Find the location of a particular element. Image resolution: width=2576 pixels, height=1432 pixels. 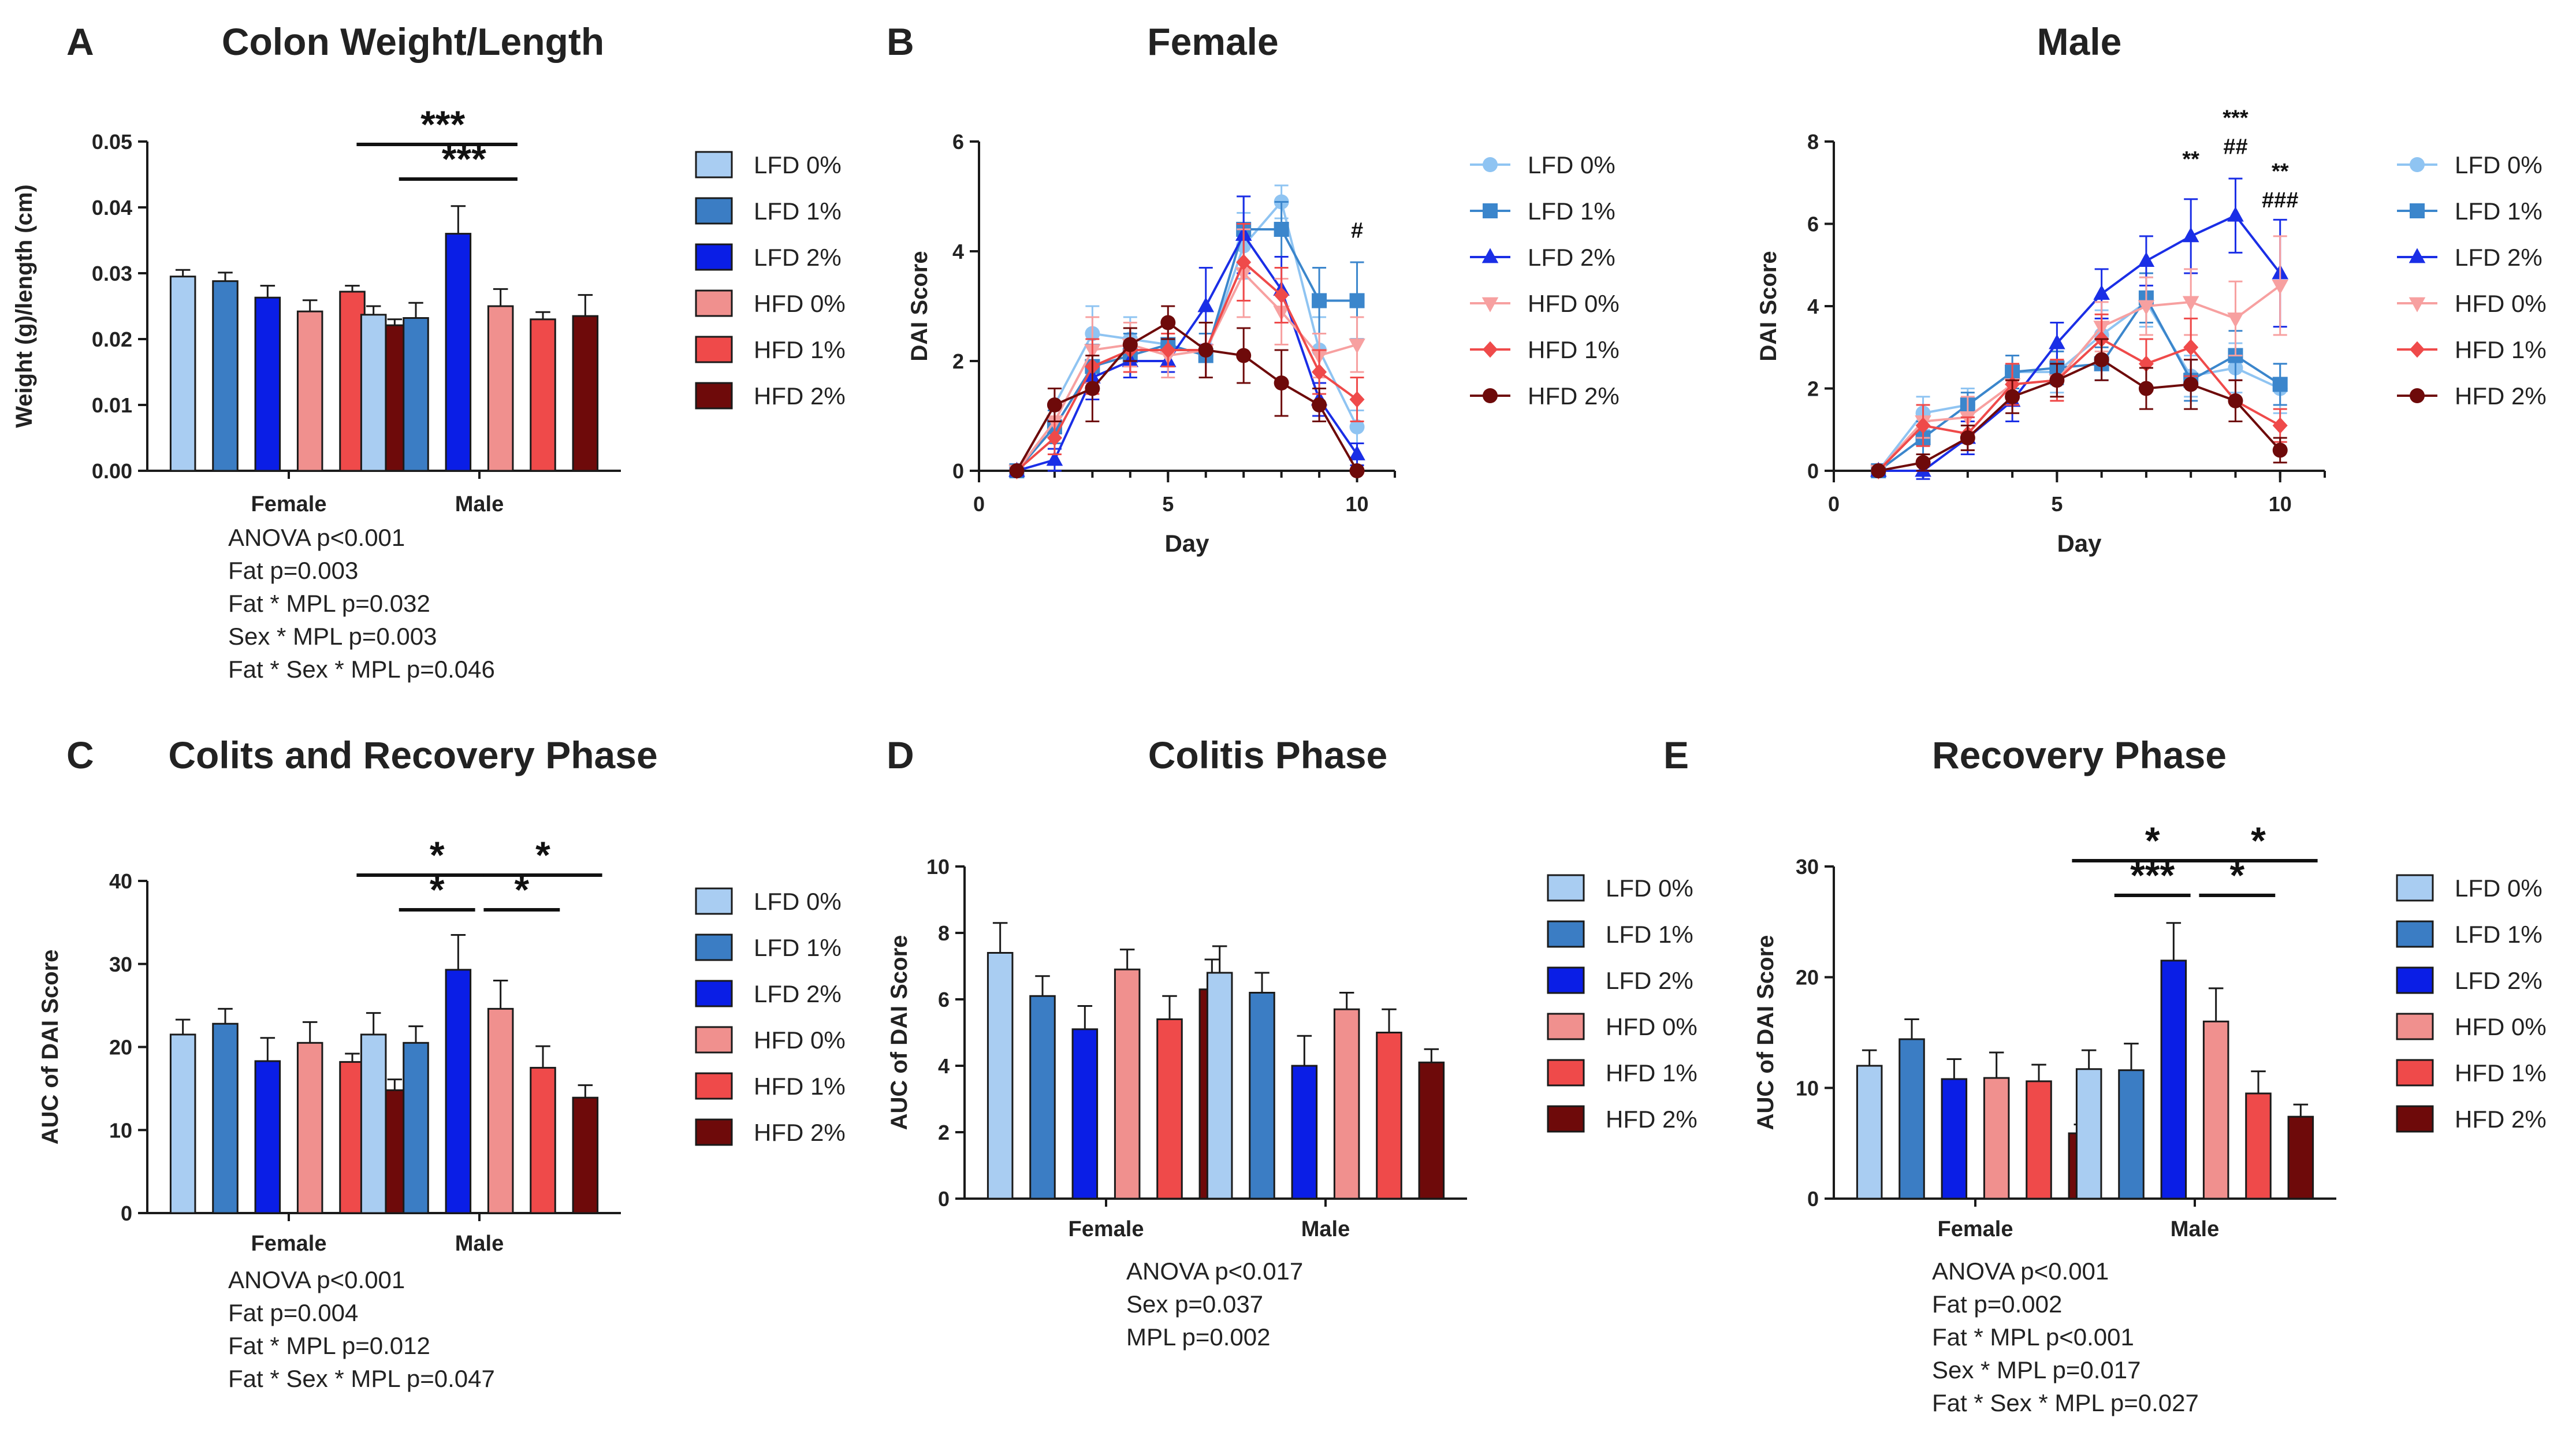

y-tick-label: 8 is located at coordinates (1813, 142).